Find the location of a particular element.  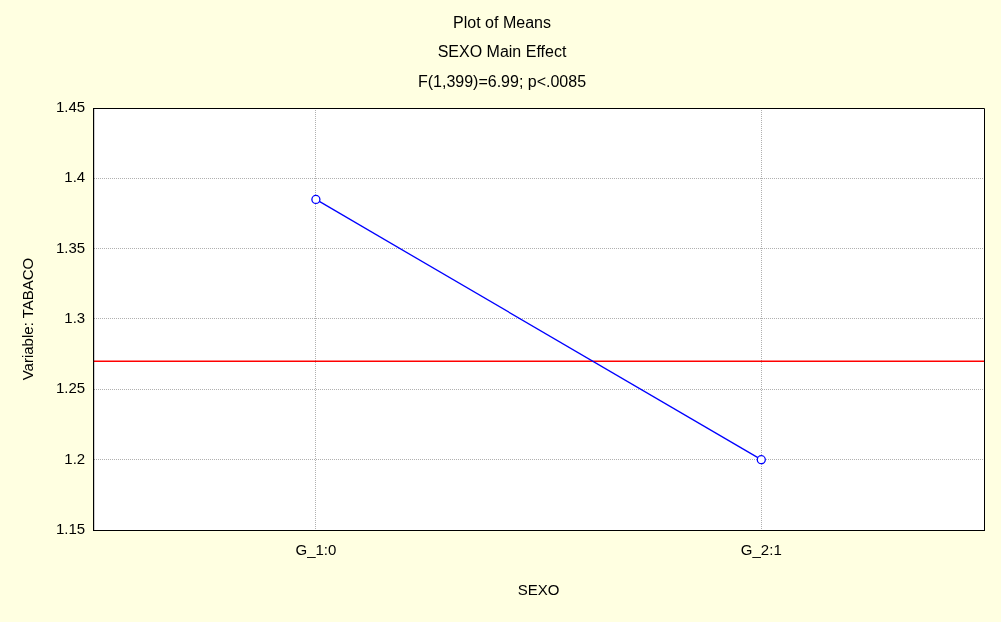

y-tick-label: 1.25 is located at coordinates (70, 388).